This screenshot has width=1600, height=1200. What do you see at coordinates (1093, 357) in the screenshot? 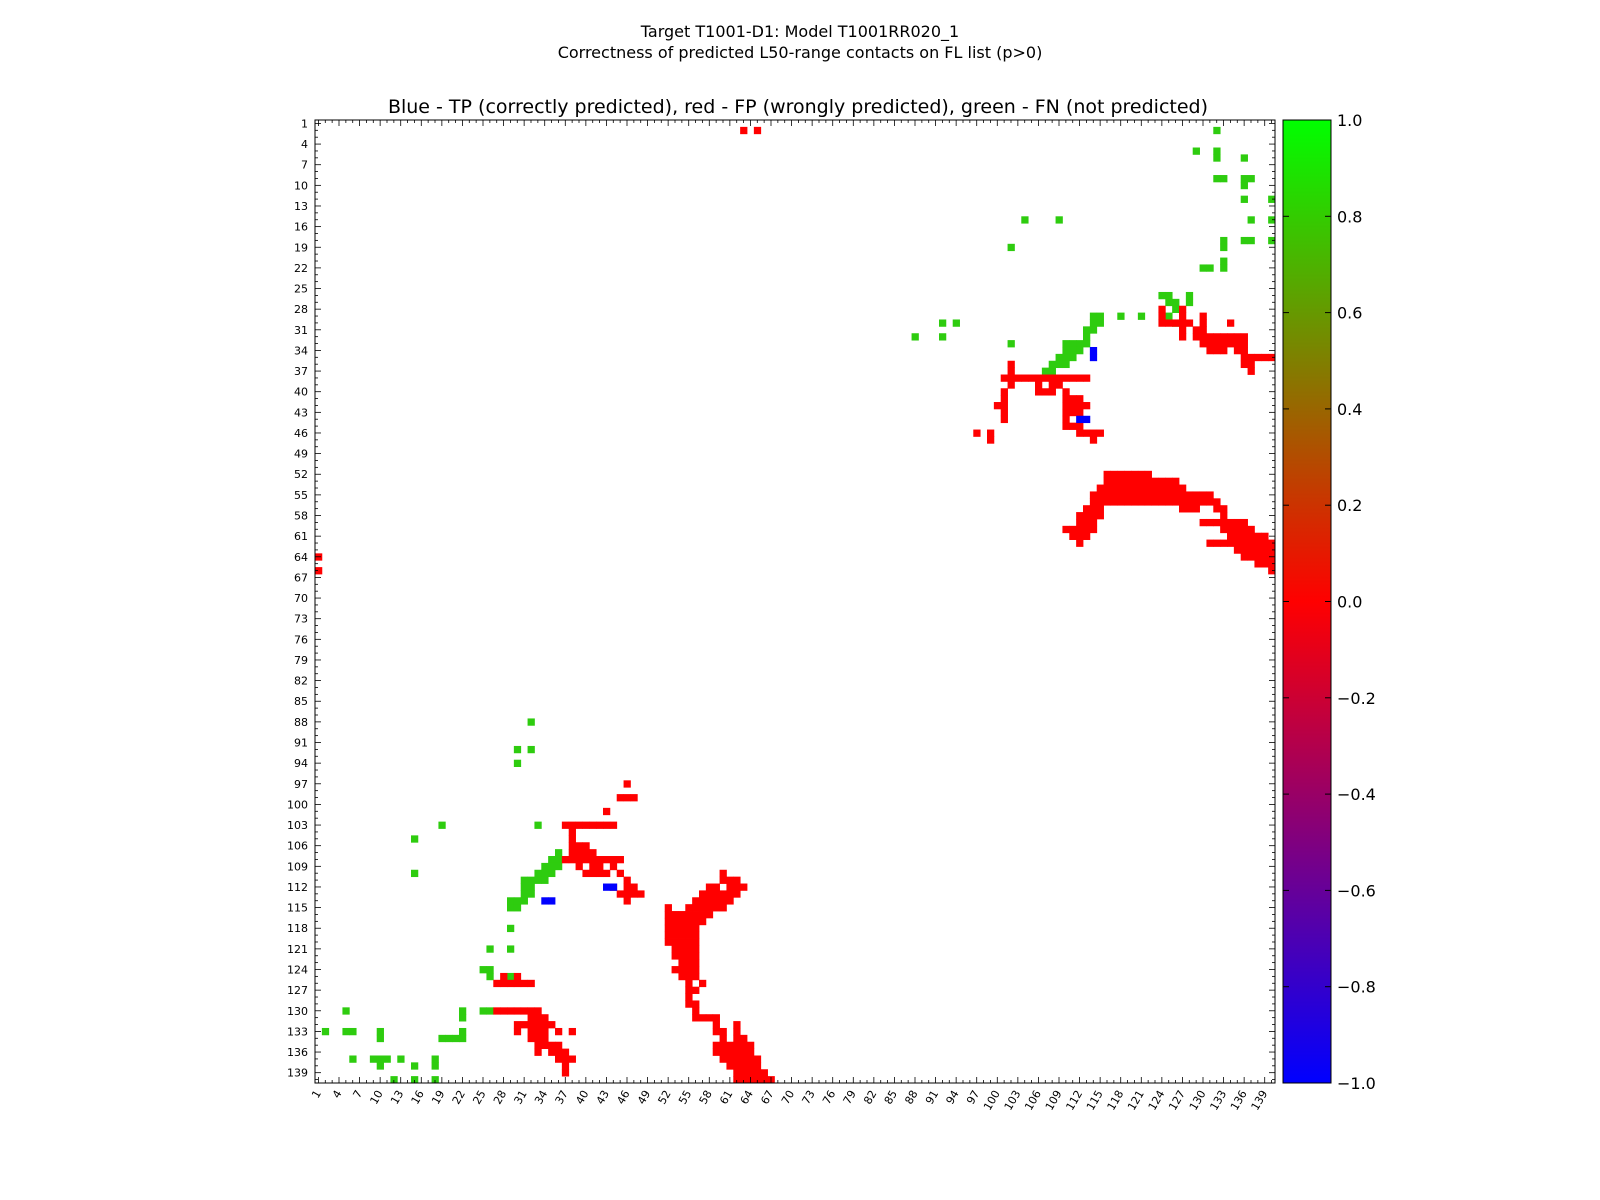
I see `cell-tp` at bounding box center [1093, 357].